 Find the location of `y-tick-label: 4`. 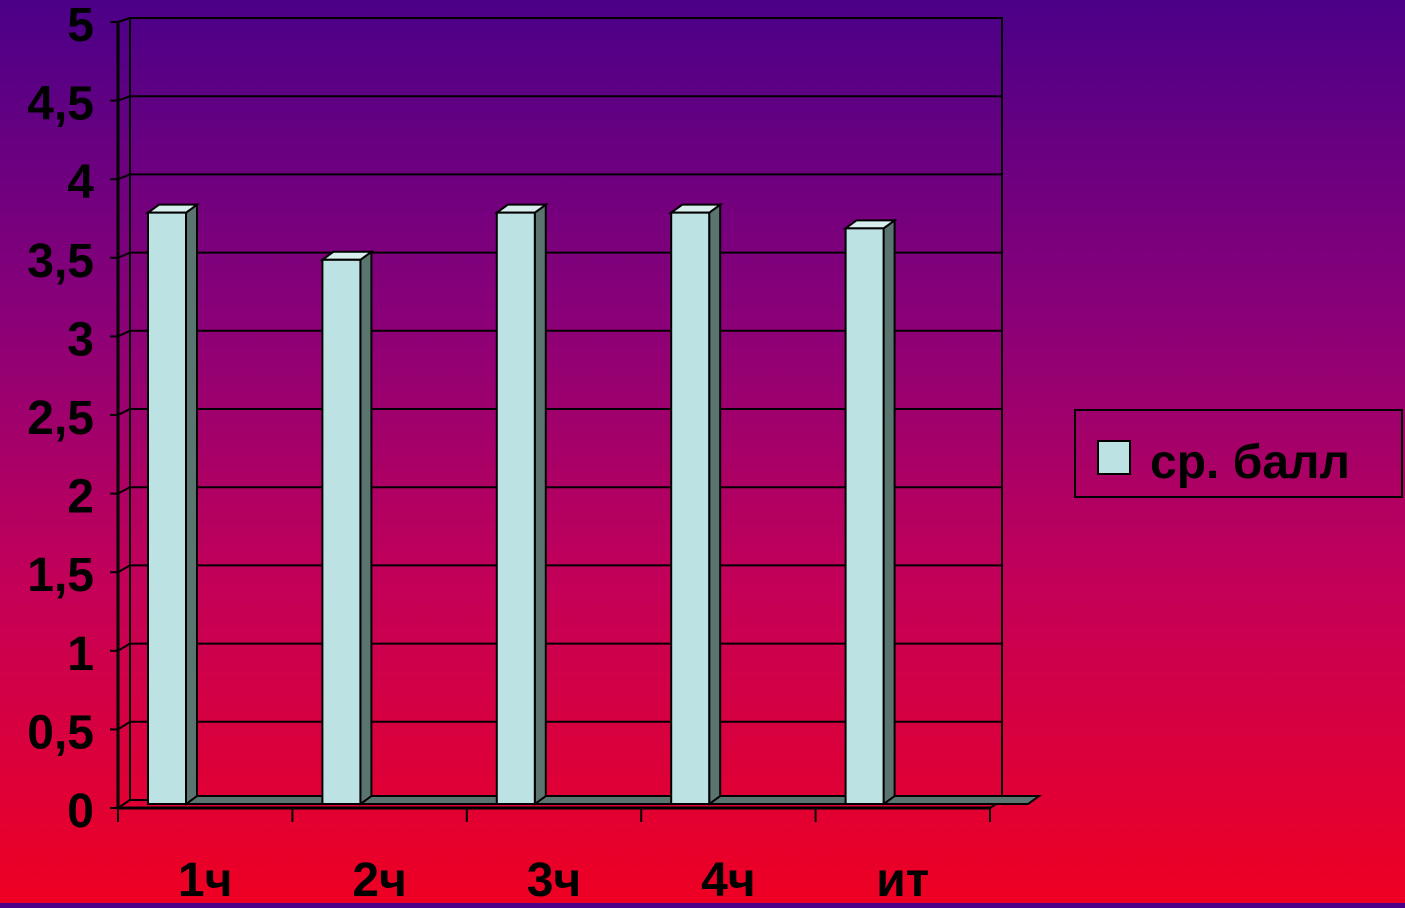

y-tick-label: 4 is located at coordinates (80, 182).